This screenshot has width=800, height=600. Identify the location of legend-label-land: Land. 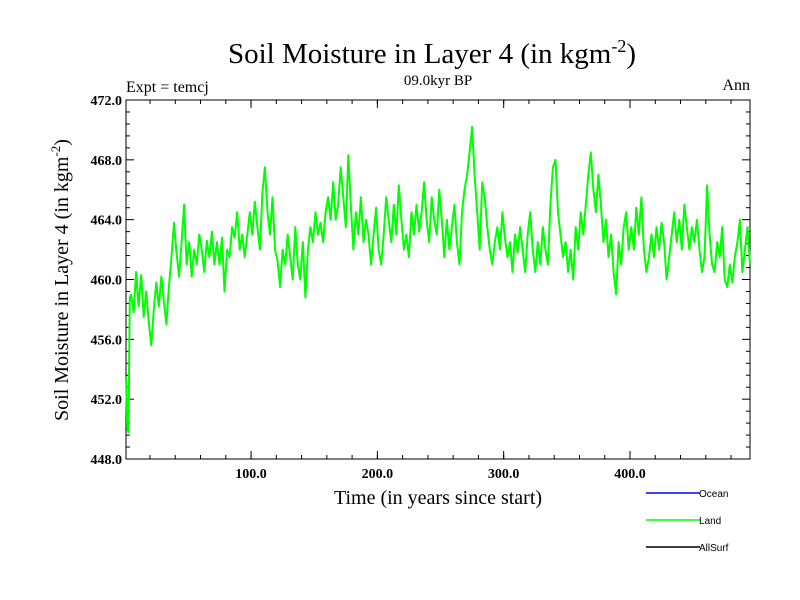
(710, 521).